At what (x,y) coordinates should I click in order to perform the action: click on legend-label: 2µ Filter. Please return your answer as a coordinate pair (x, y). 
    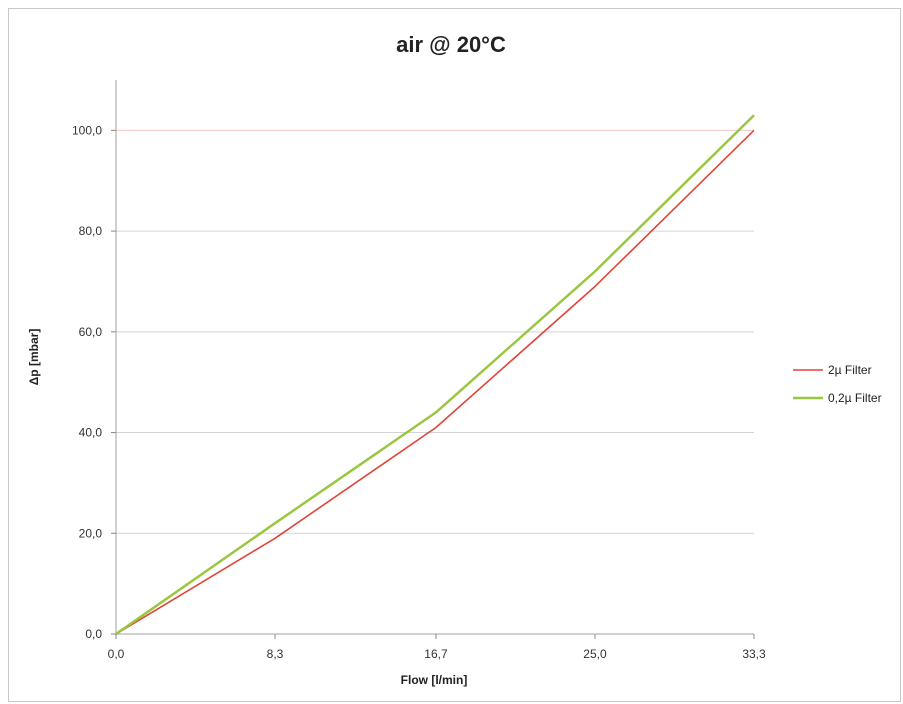
    Looking at the image, I should click on (850, 370).